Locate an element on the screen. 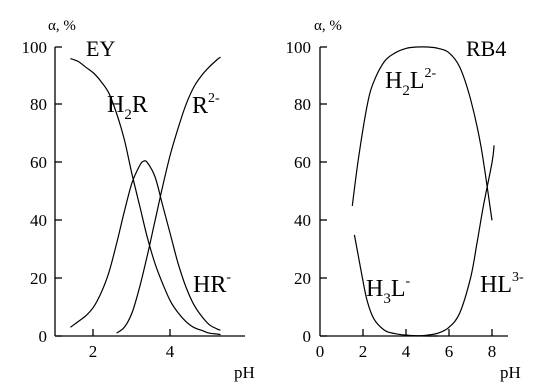 This screenshot has width=539, height=383. series-label-hl: HL3- is located at coordinates (502, 284).